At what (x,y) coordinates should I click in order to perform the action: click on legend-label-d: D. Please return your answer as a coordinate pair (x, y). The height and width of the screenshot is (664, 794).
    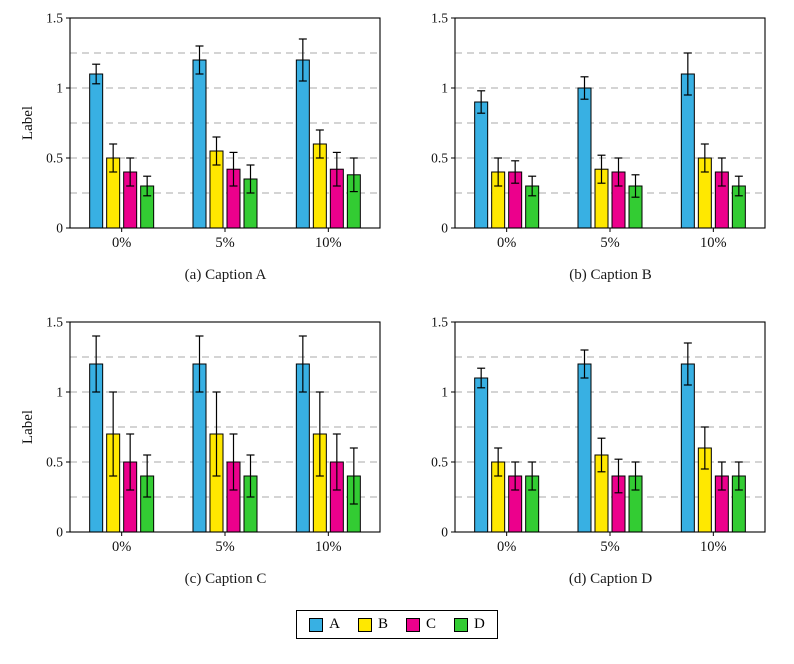
    Looking at the image, I should click on (479, 624).